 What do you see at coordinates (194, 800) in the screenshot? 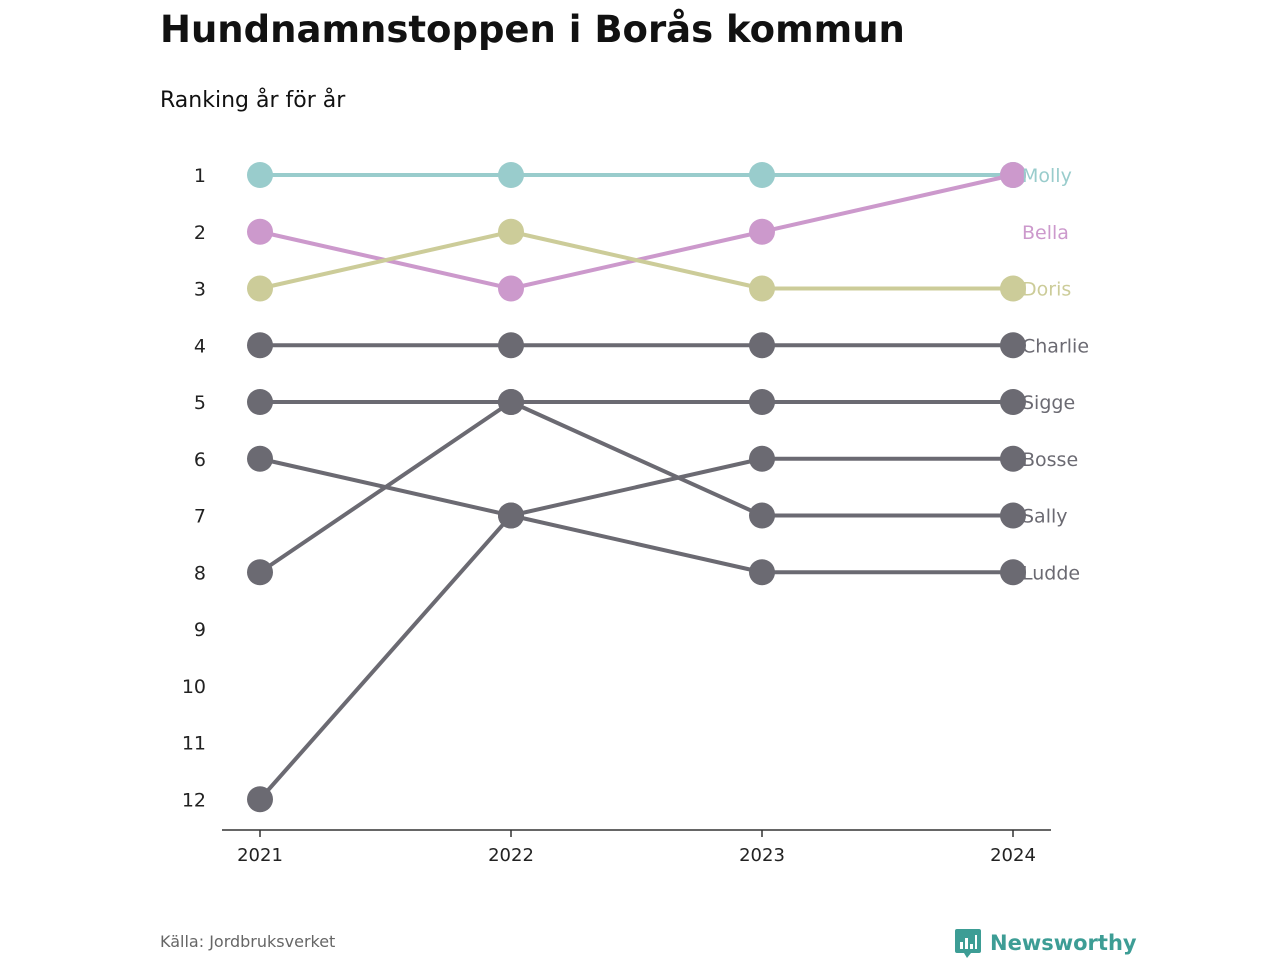
I see `y-tick-label: 12` at bounding box center [194, 800].